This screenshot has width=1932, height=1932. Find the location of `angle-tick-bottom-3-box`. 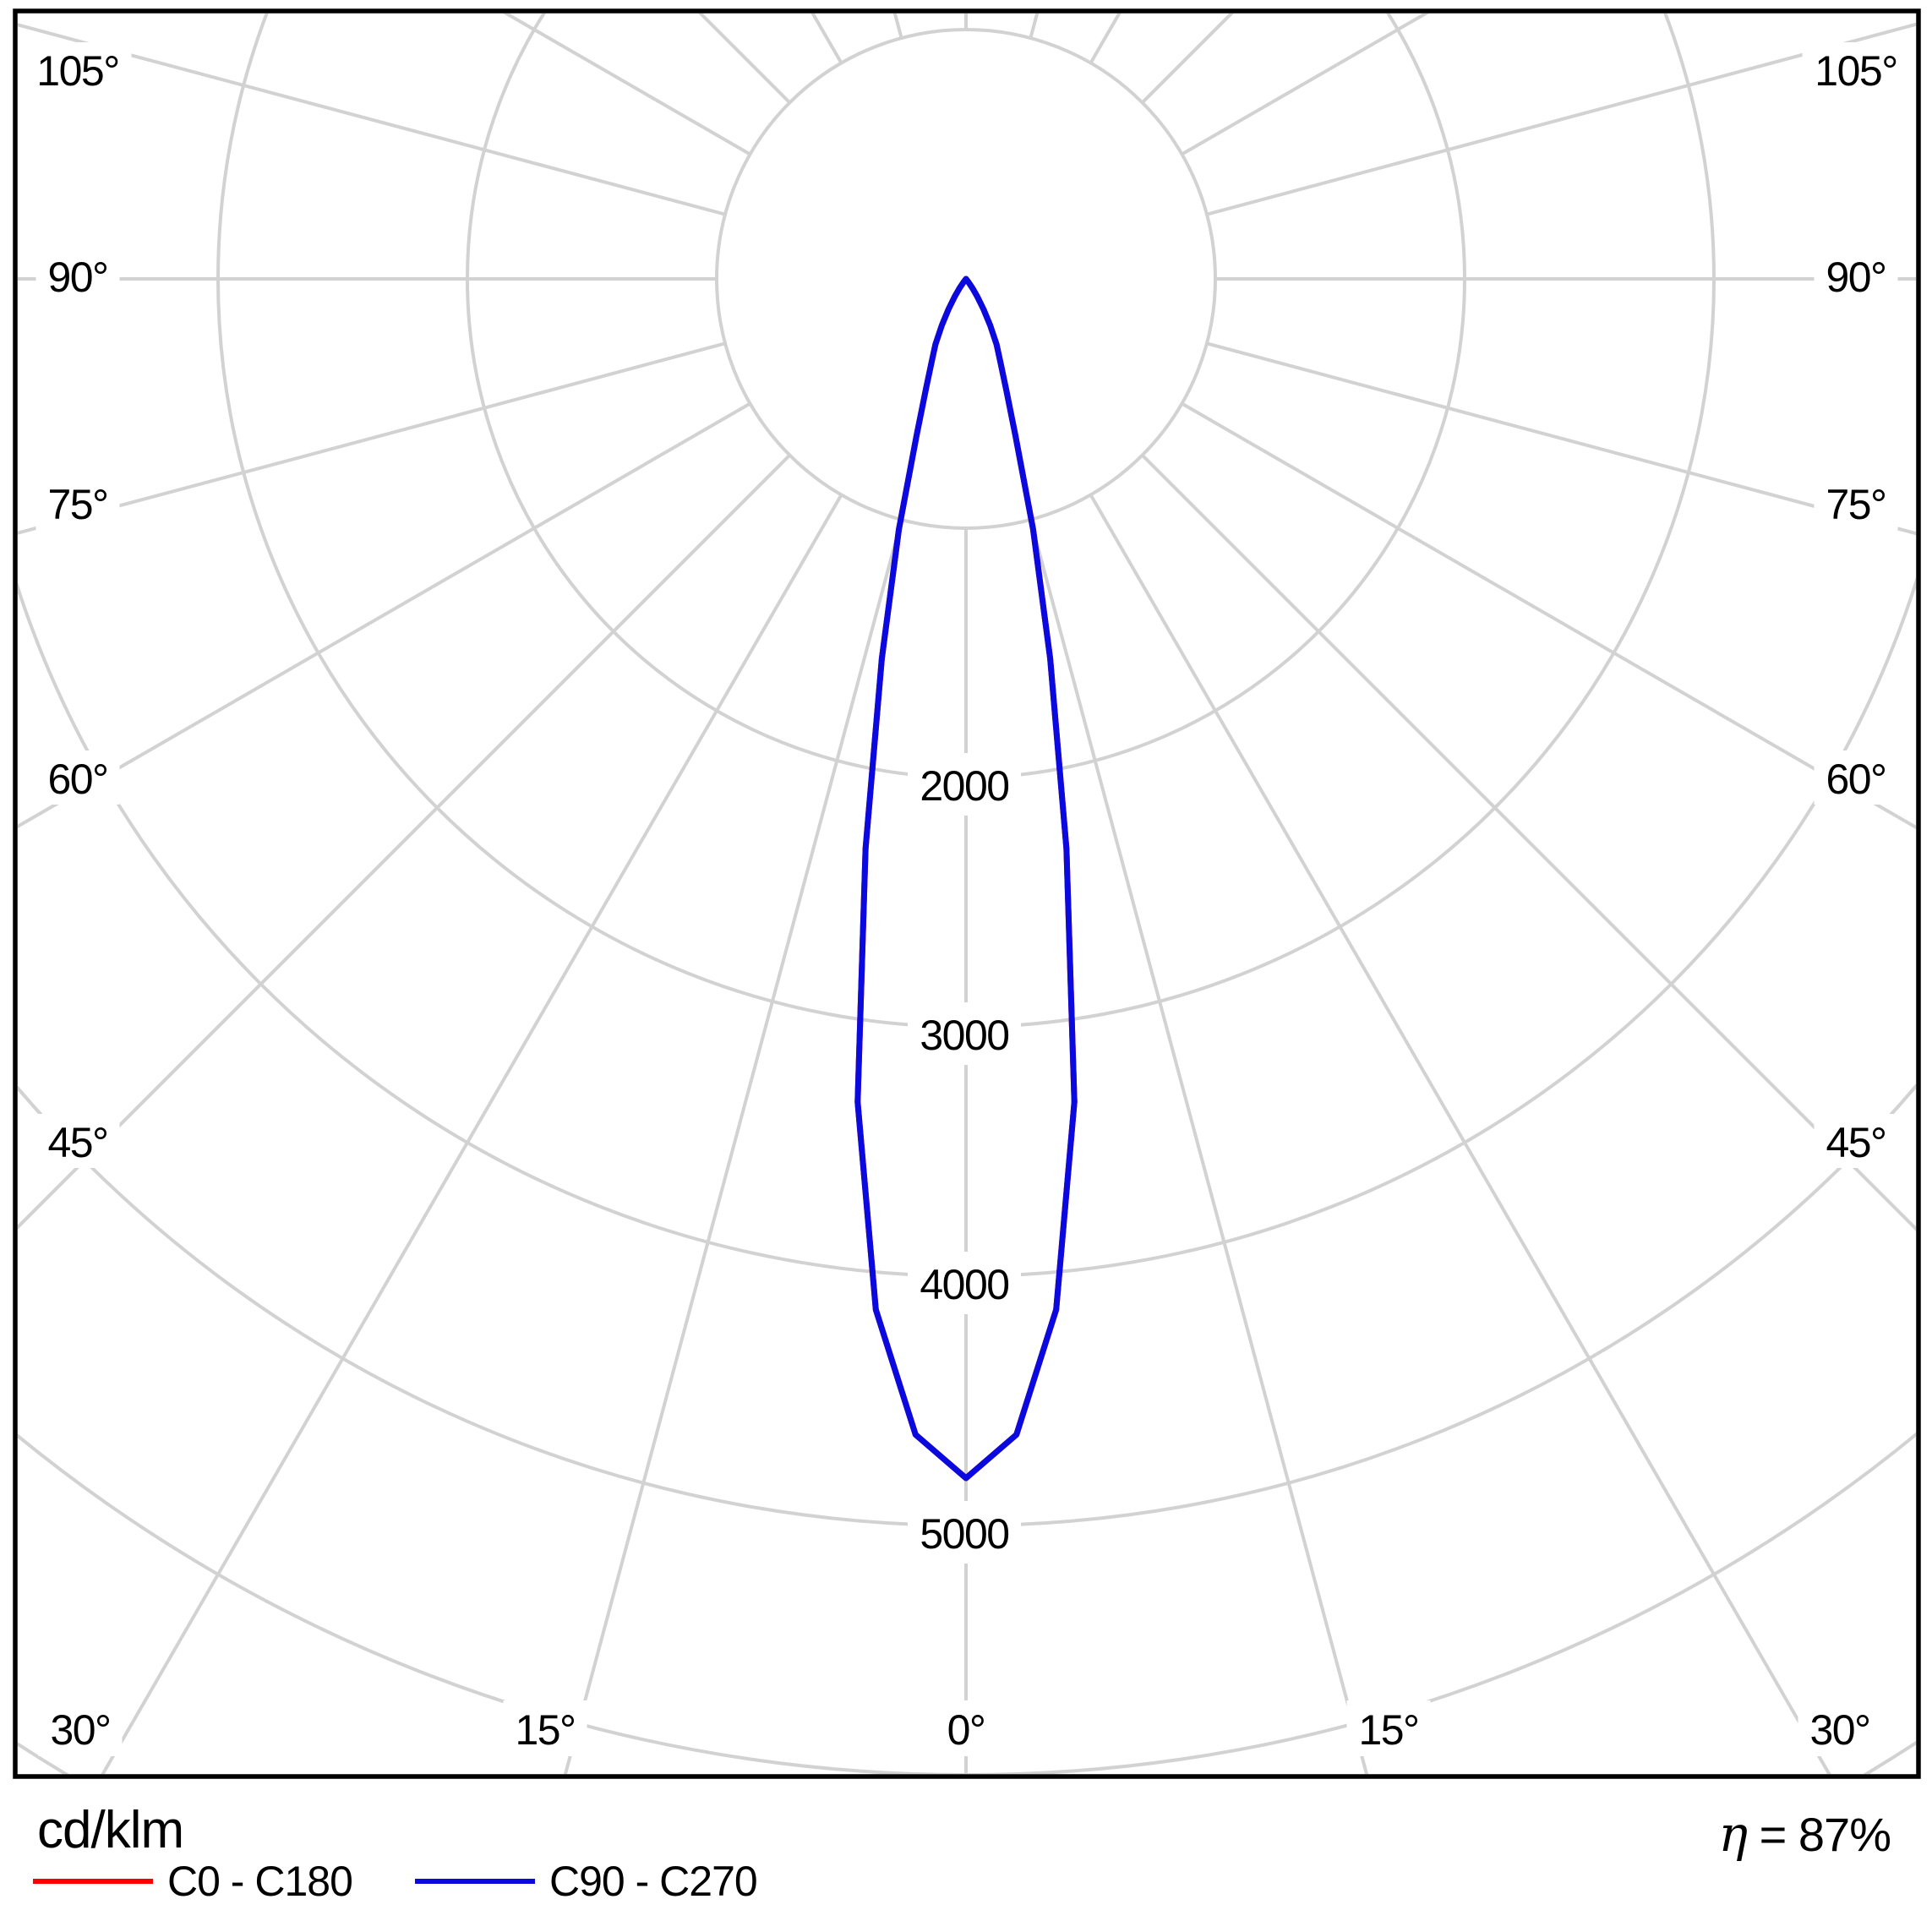

angle-tick-bottom-3-box is located at coordinates (1388, 1728).